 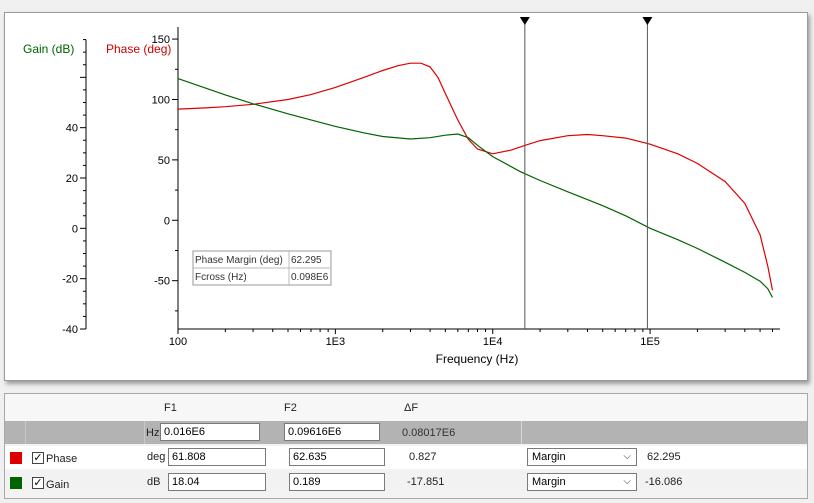 I want to click on phase-margin-label: Phase Margin (deg), so click(x=239, y=260).